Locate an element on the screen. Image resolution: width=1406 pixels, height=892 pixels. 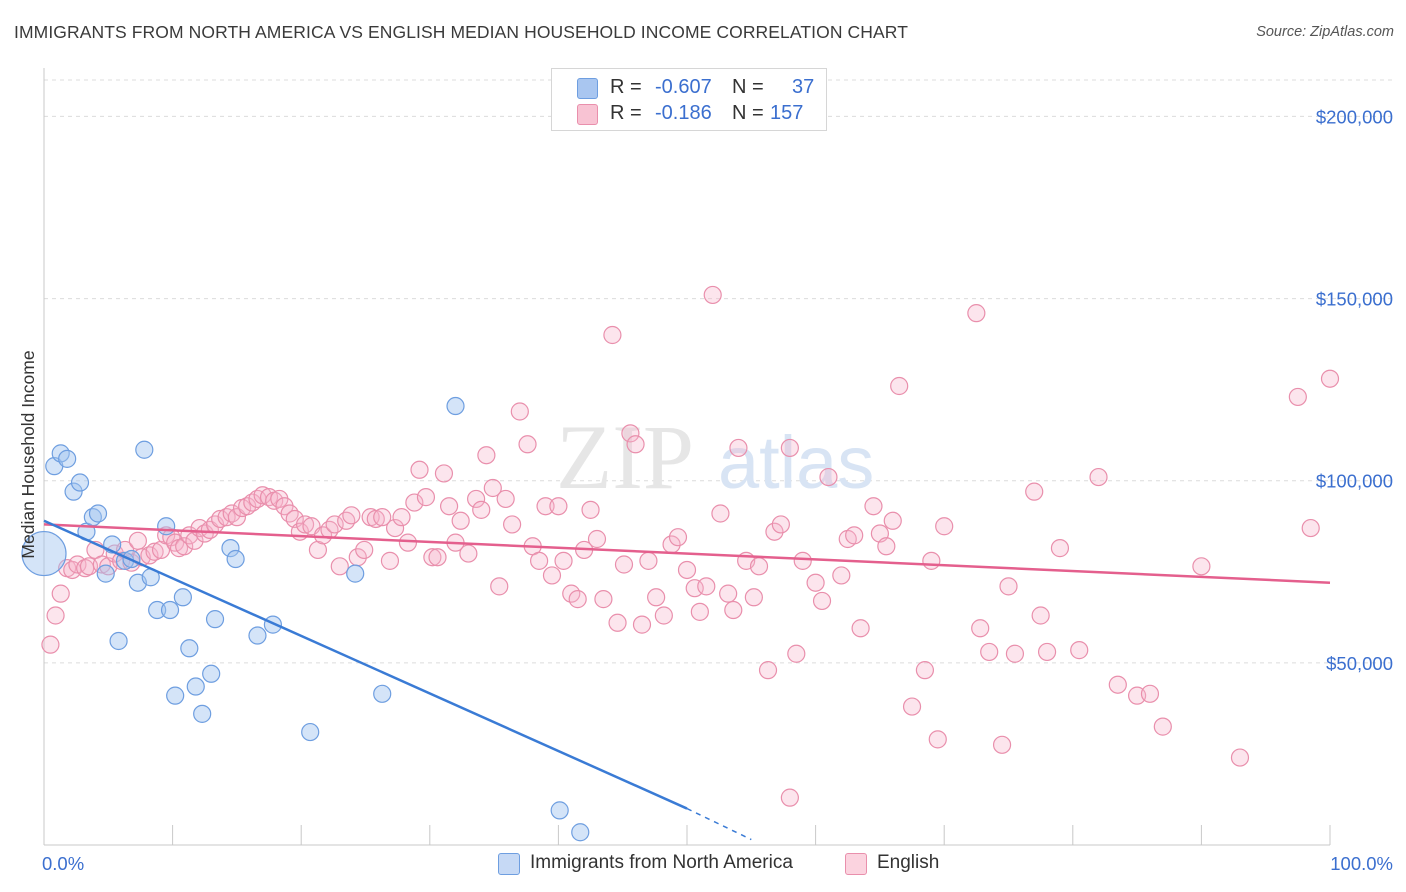
x-tick-label-min: 0.0% is located at coordinates (63, 863).